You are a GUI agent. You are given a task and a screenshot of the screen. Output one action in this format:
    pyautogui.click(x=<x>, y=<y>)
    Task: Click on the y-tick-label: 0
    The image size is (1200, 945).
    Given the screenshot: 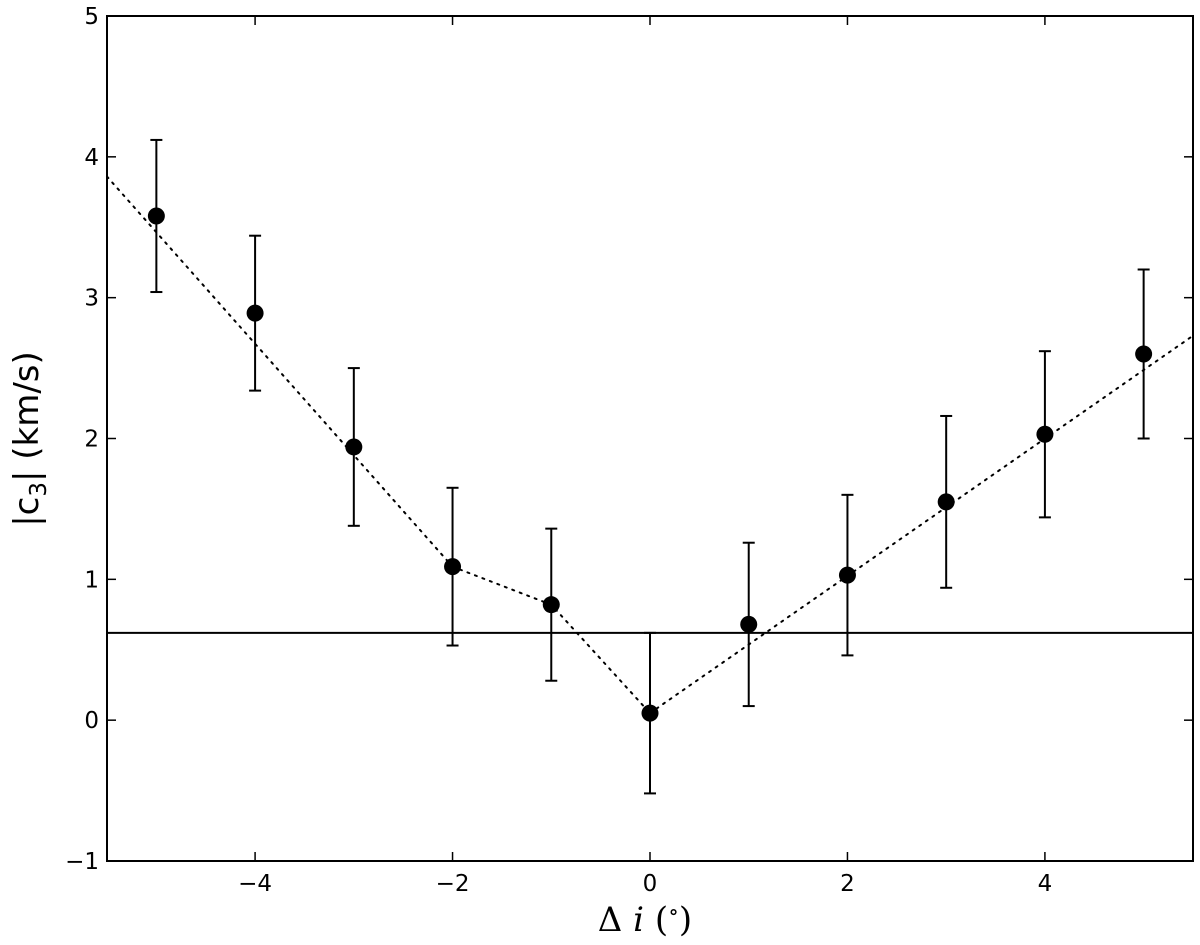 What is the action you would take?
    pyautogui.click(x=91, y=721)
    